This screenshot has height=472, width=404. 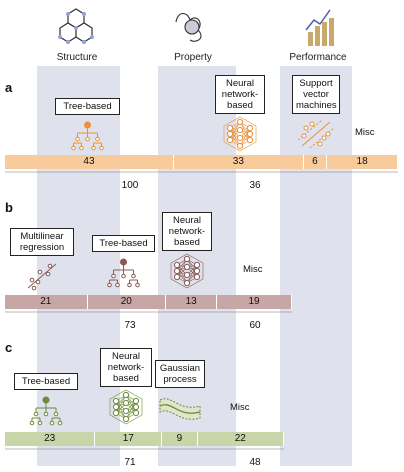 I want to click on method-label: machines, so click(x=316, y=105).